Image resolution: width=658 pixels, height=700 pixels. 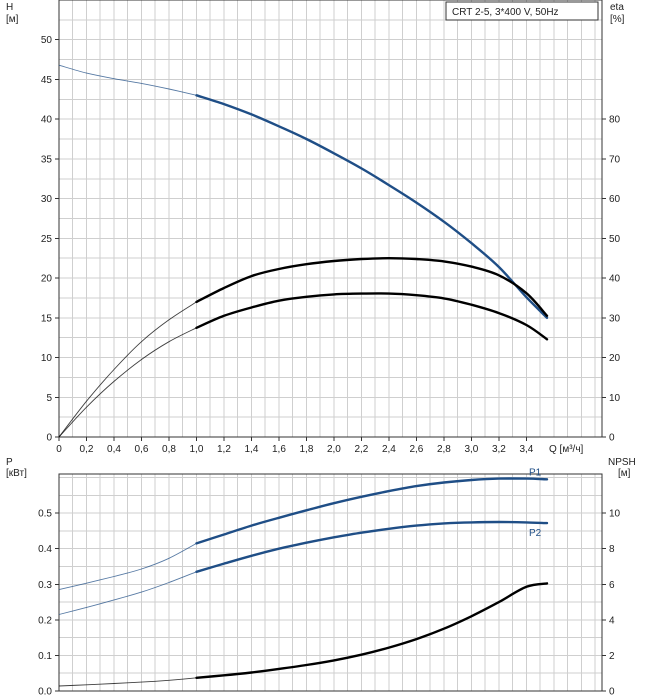 What do you see at coordinates (47, 40) in the screenshot?
I see `head-tick-label: 50` at bounding box center [47, 40].